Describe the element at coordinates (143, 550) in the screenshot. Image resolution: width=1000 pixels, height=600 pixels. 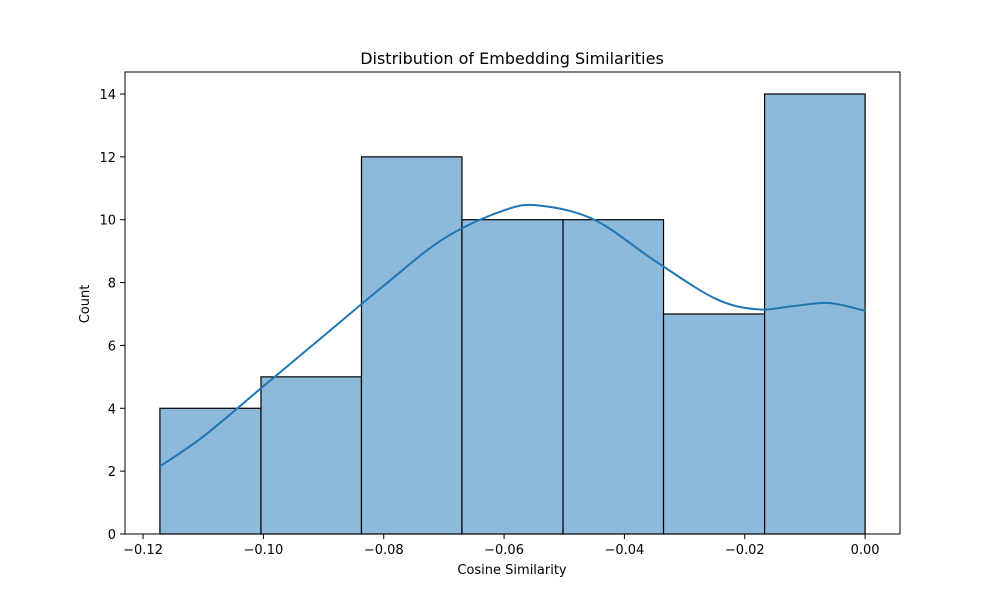
I see `x-tick-label: −0.12` at that location.